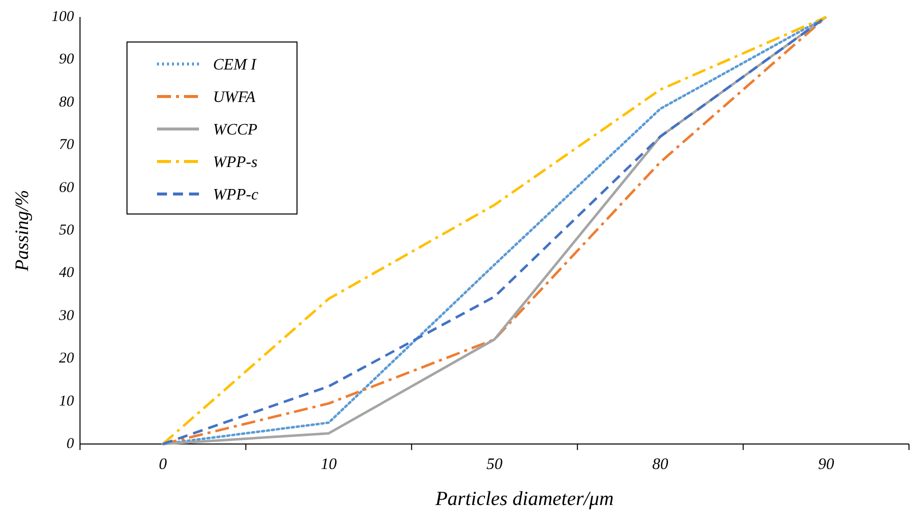 The width and height of the screenshot is (919, 517). What do you see at coordinates (66, 188) in the screenshot?
I see `y-tick-label: 60` at bounding box center [66, 188].